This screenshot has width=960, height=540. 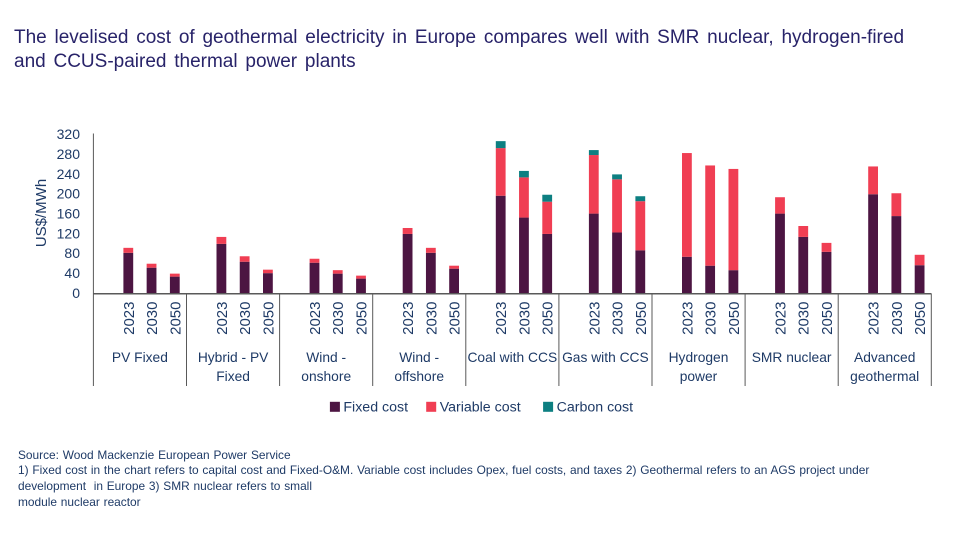 I want to click on svg-text: 80, so click(x=72, y=253).